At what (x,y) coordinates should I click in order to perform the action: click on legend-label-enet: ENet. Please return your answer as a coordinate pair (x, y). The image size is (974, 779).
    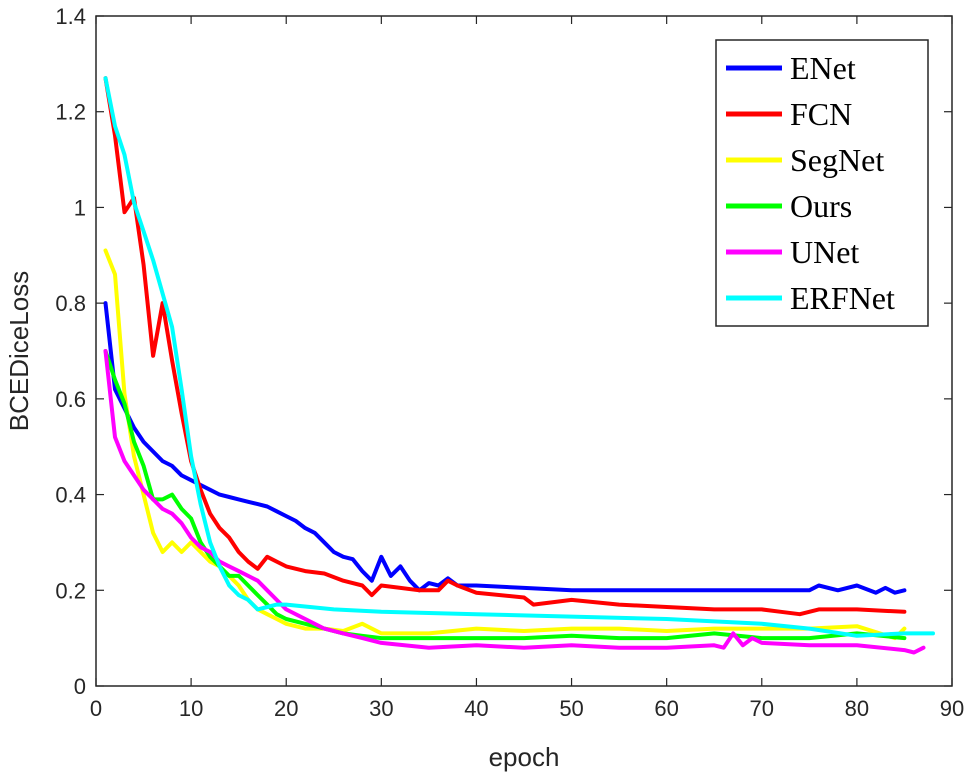
    Looking at the image, I should click on (823, 68).